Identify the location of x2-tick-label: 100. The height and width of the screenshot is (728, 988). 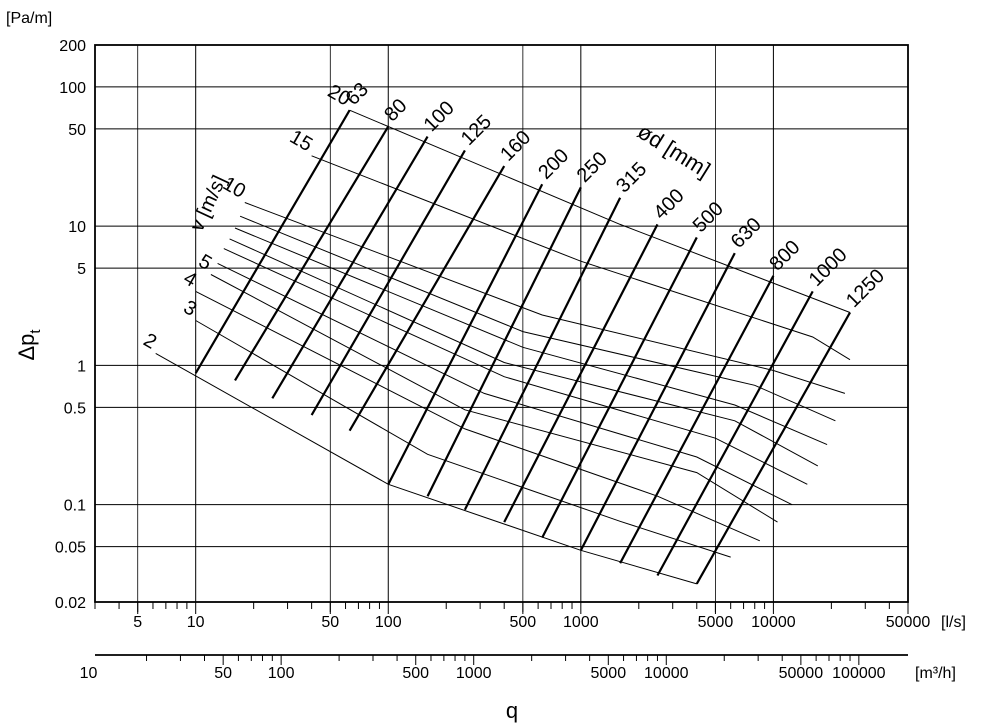
(281, 673).